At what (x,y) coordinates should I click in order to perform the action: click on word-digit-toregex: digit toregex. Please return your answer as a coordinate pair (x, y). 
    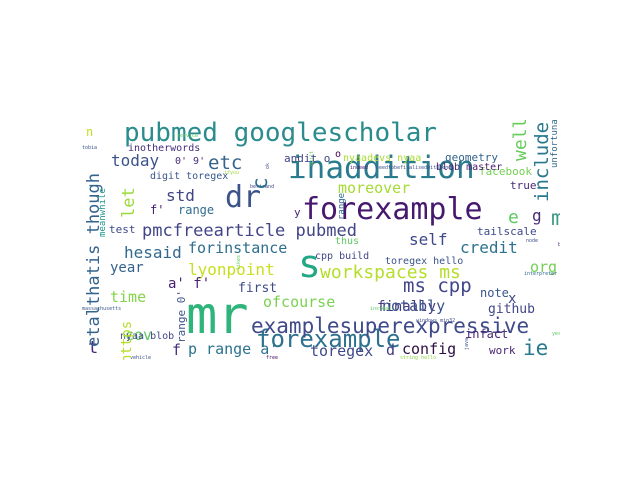
    Looking at the image, I should click on (189, 176).